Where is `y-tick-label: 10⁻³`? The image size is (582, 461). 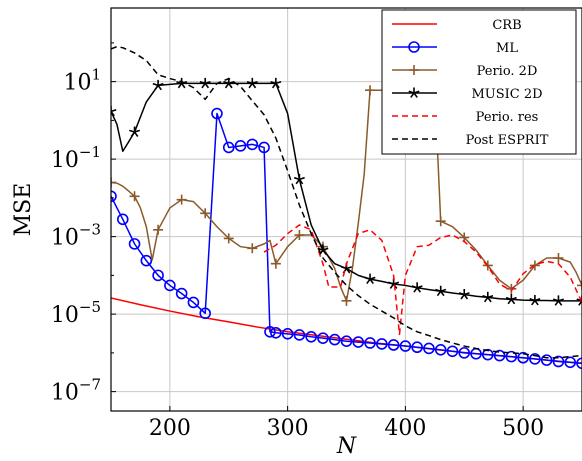
y-tick-label: 10⁻³ is located at coordinates (76, 236).